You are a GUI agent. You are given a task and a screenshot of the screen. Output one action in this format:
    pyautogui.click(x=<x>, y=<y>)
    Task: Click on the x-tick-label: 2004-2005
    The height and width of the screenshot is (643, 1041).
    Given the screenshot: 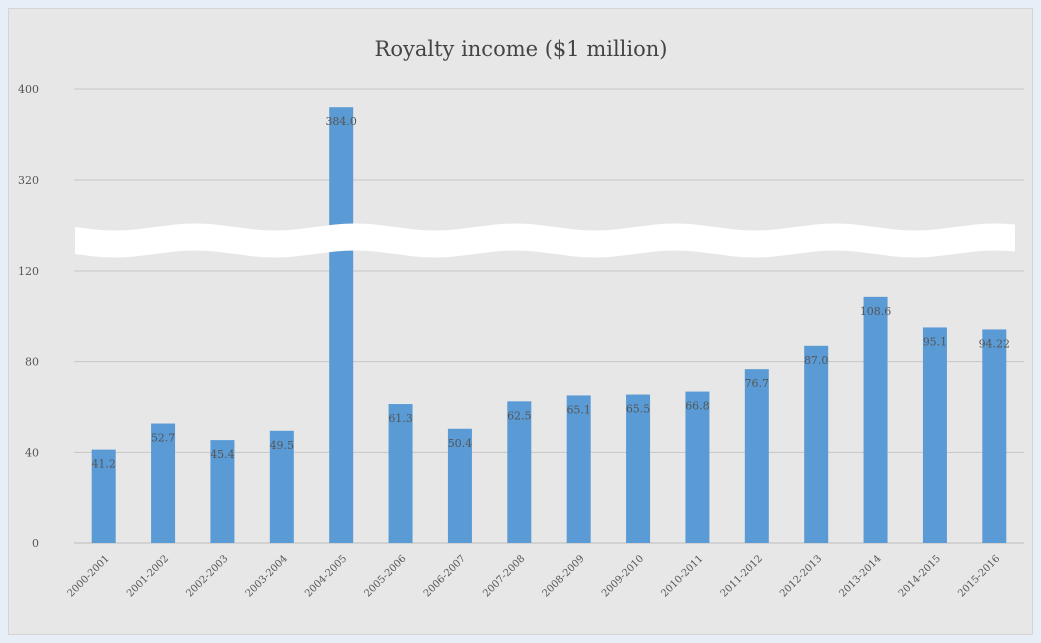 What is the action you would take?
    pyautogui.click(x=326, y=576)
    